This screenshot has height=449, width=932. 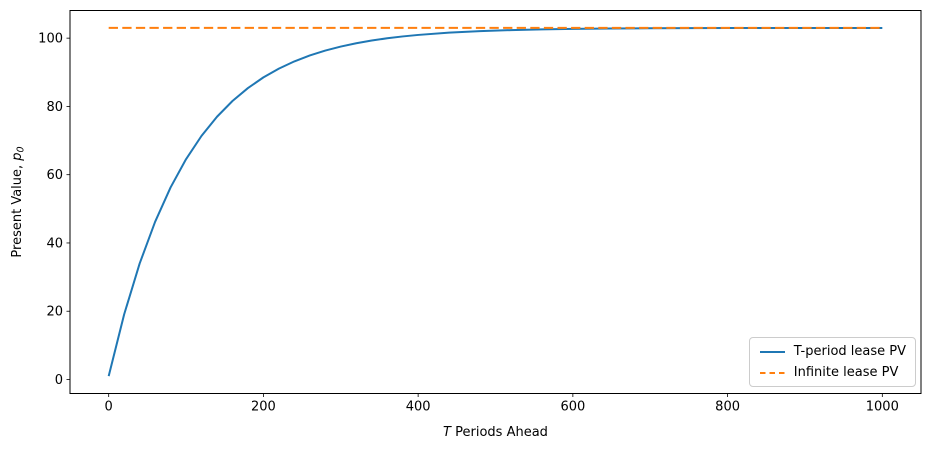 What do you see at coordinates (772, 372) in the screenshot?
I see `legend-line-sample-dashed` at bounding box center [772, 372].